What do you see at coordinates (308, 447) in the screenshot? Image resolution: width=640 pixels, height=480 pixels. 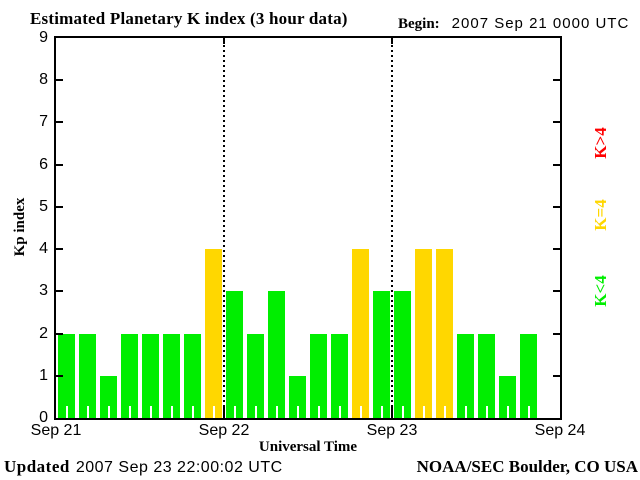 I see `x-axis-title: Universal Time` at bounding box center [308, 447].